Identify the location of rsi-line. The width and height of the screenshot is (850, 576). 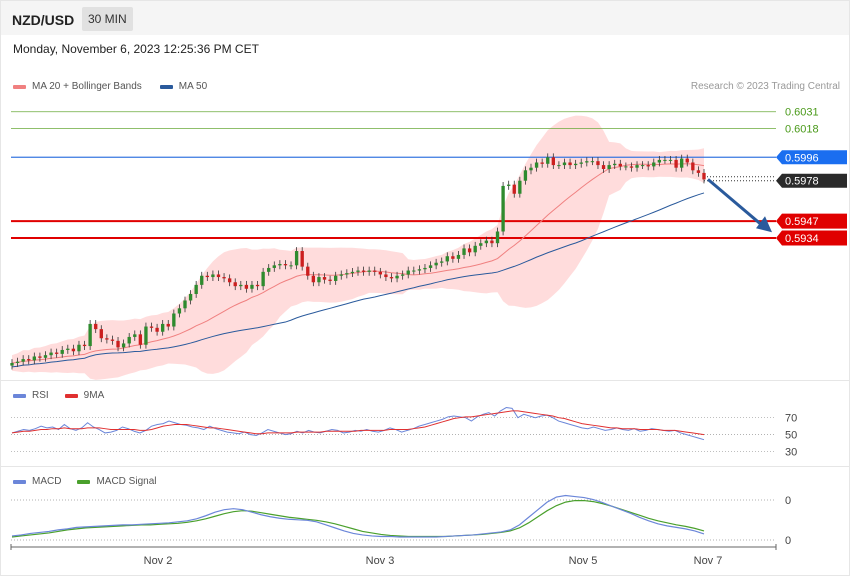
(358, 424).